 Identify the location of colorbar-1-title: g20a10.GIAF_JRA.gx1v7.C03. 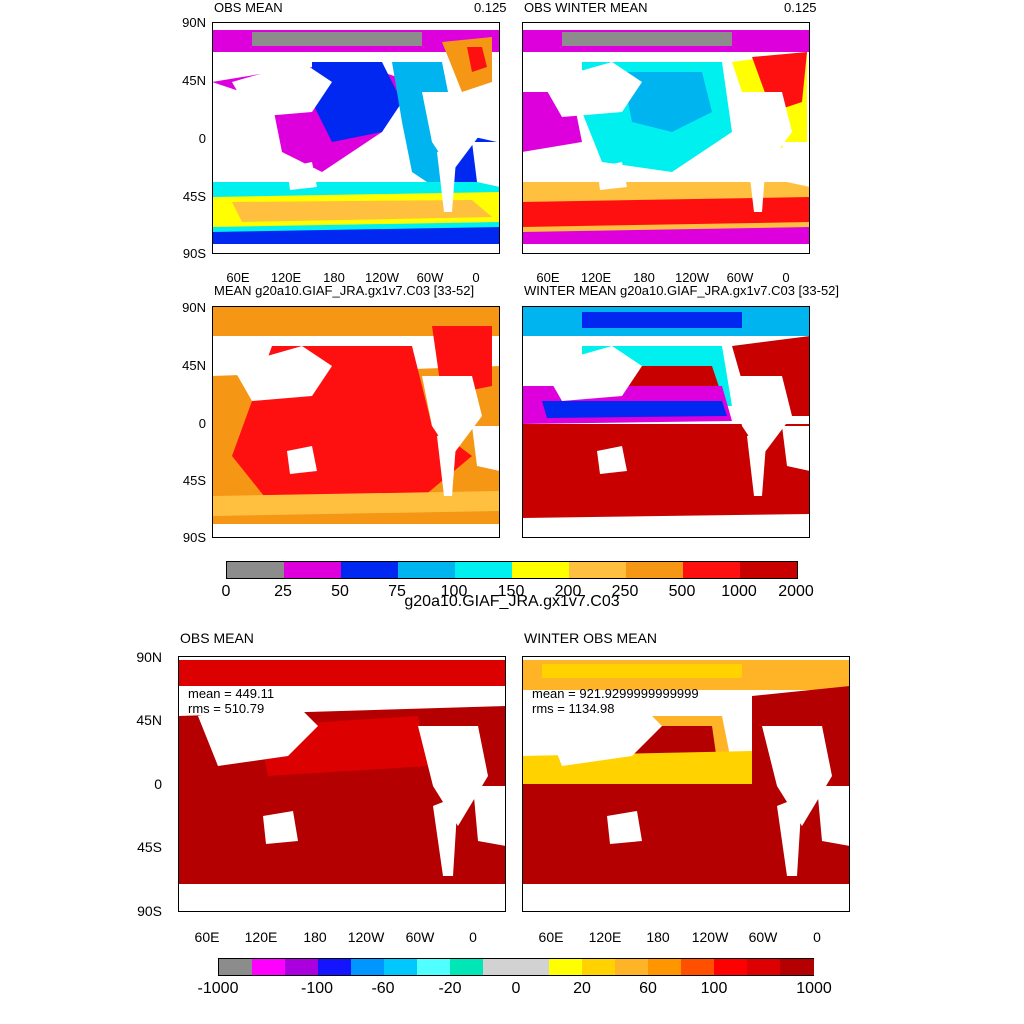
(512, 601).